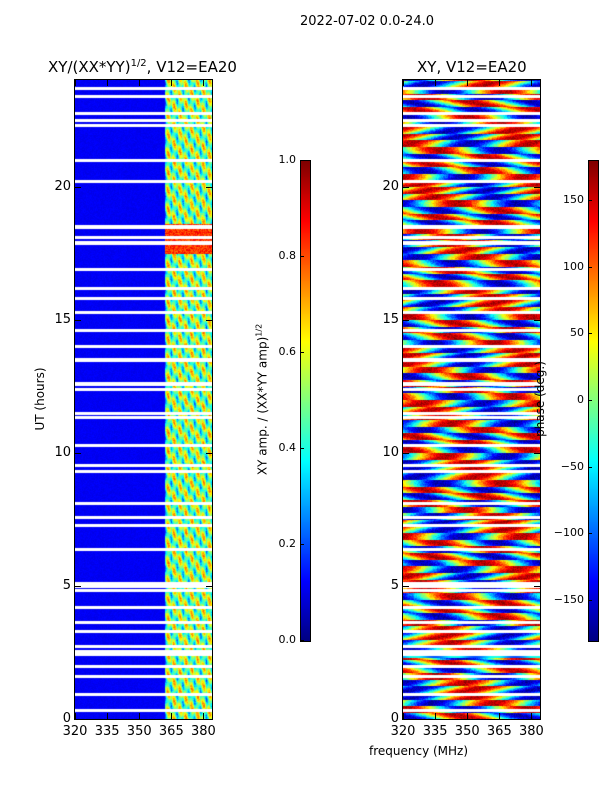 Image resolution: width=600 pixels, height=800 pixels. I want to click on colorbar-tick-label: −50, so click(572, 466).